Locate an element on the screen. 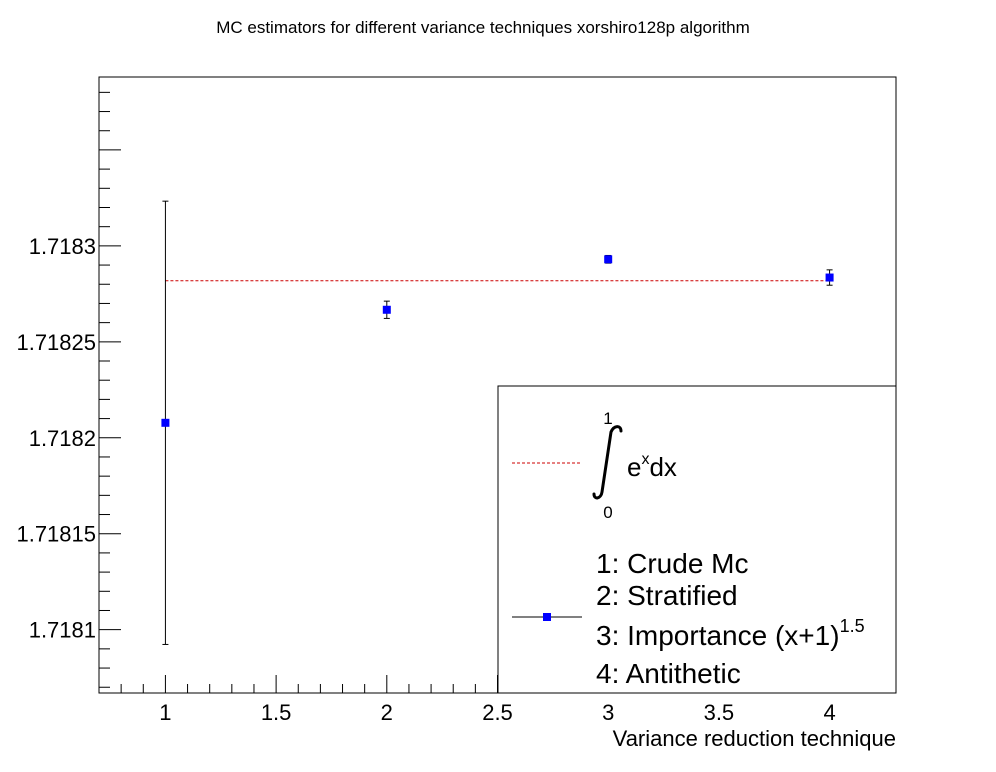 The image size is (996, 772). legend-entry-4: 4: Antithetic is located at coordinates (668, 673).